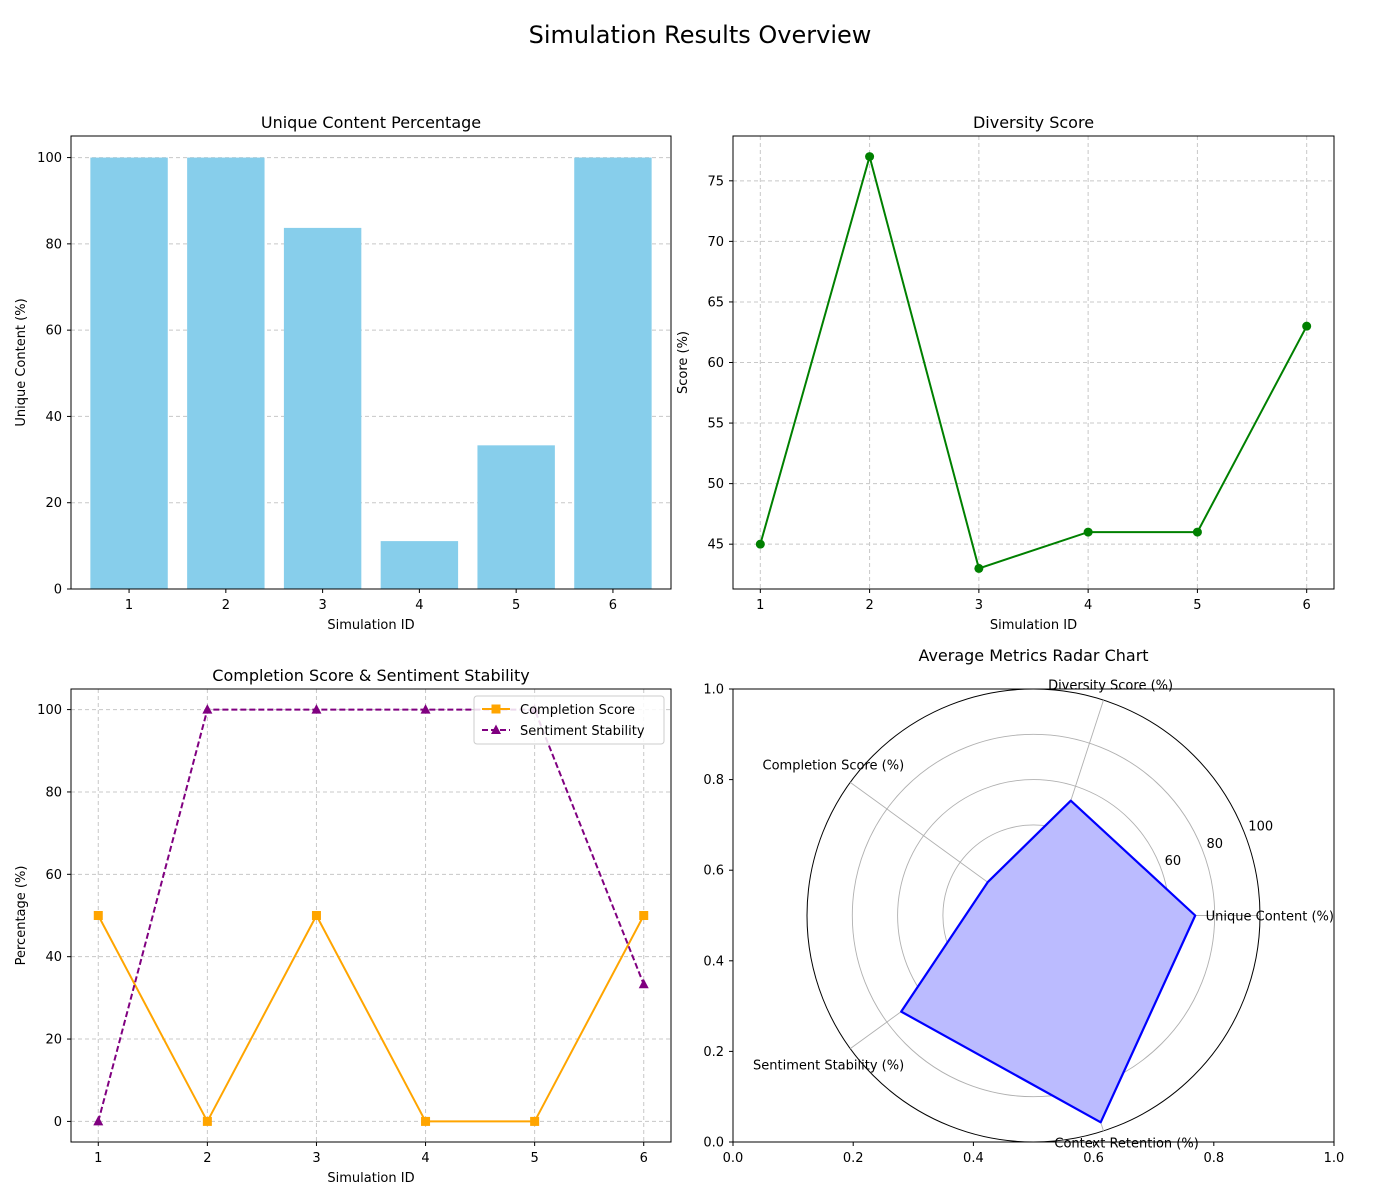 The image size is (1400, 1200). What do you see at coordinates (973, 1158) in the screenshot?
I see `x-tick-label: 0.4` at bounding box center [973, 1158].